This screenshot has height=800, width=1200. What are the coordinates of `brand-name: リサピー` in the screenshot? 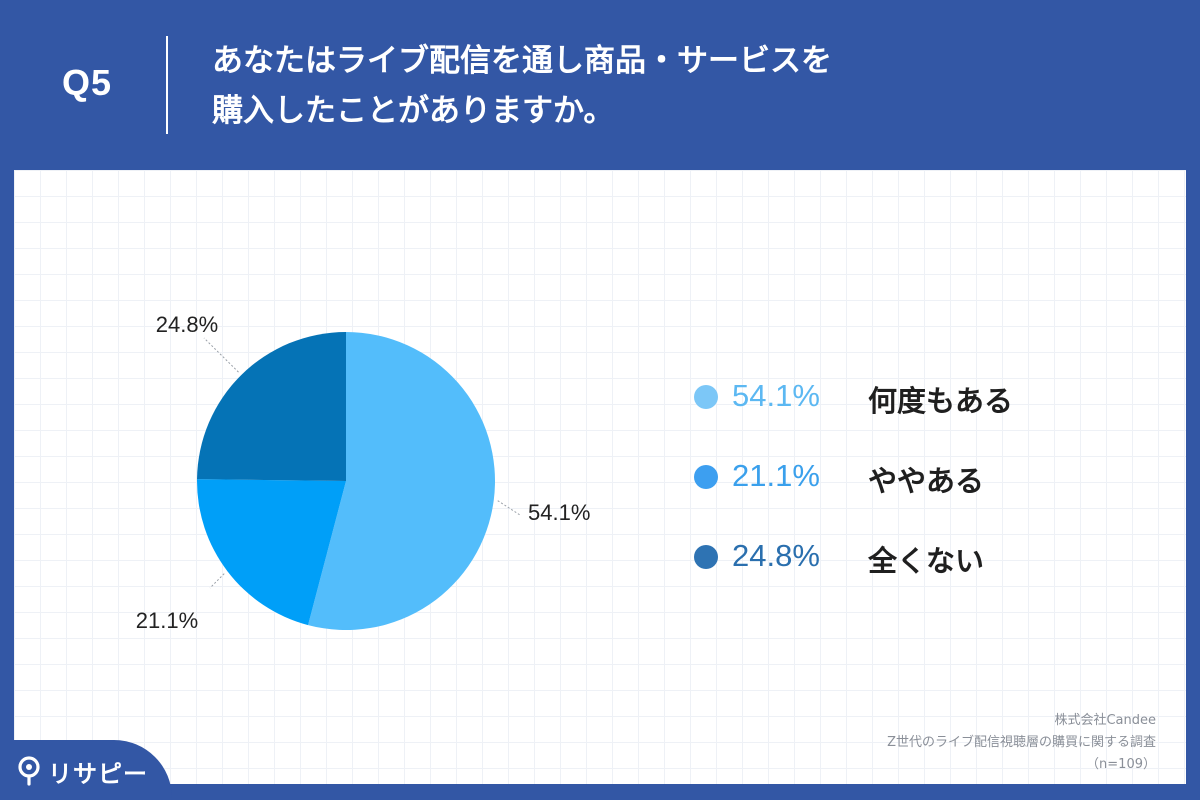 It's located at (98, 773).